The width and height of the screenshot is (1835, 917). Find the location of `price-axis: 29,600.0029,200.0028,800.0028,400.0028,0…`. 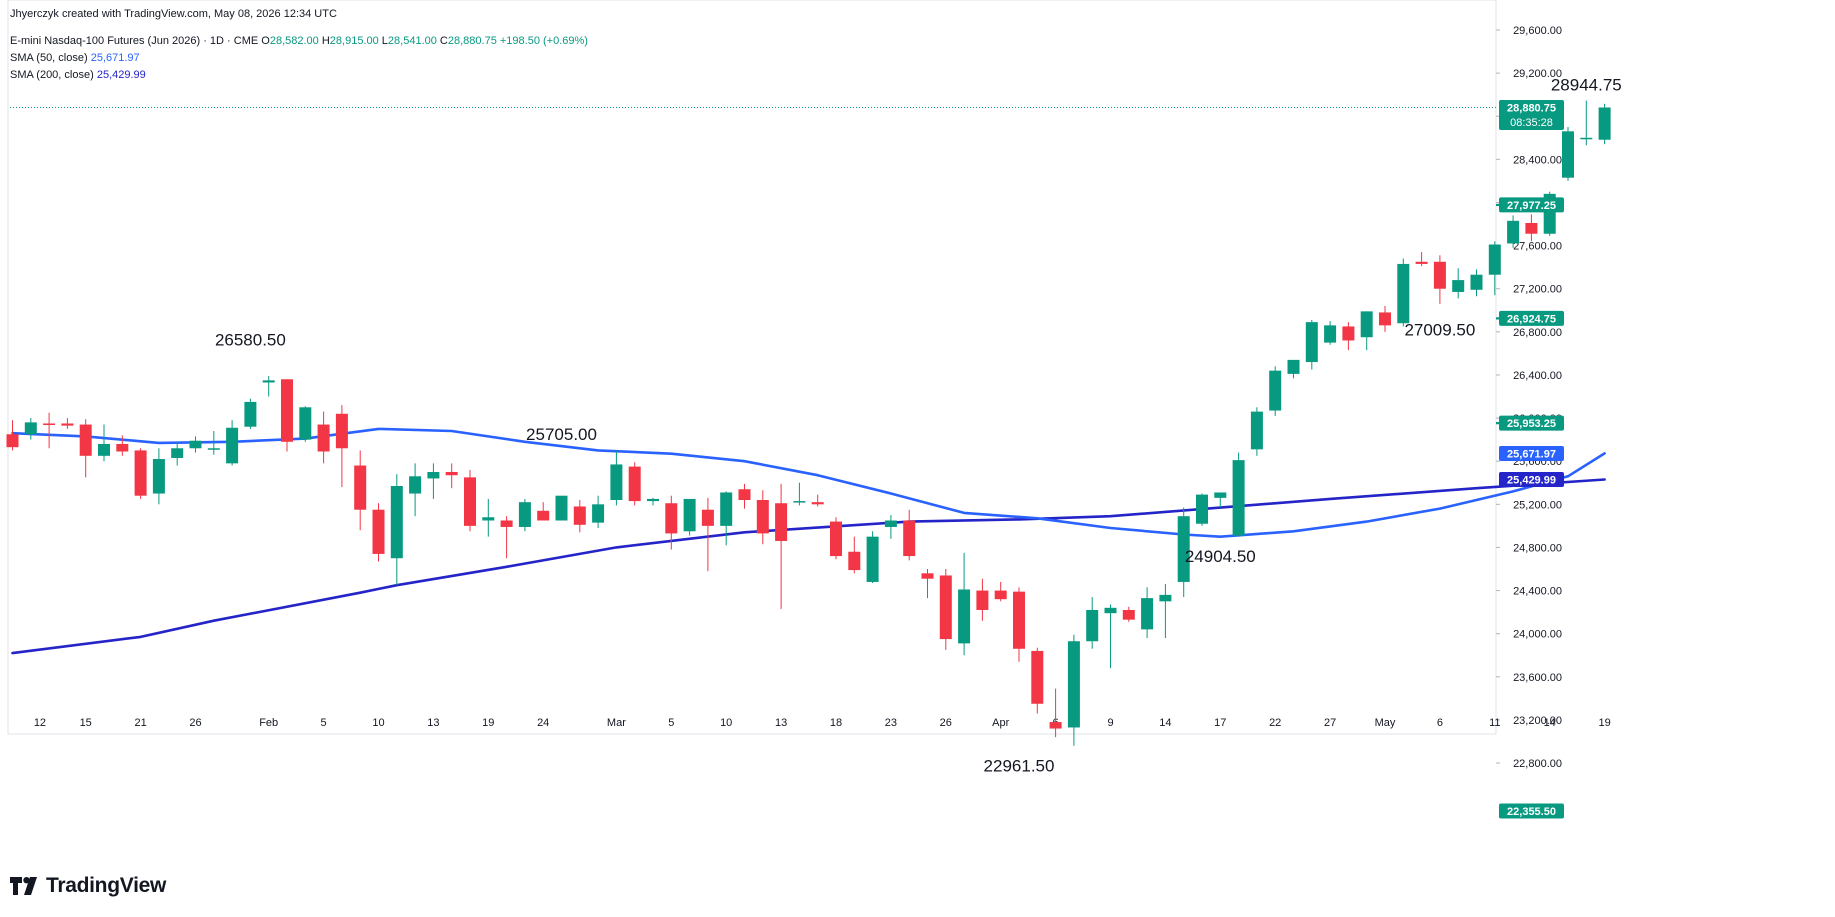

price-axis: 29,600.0029,200.0028,800.0028,400.0028,0… is located at coordinates (1529, 397).